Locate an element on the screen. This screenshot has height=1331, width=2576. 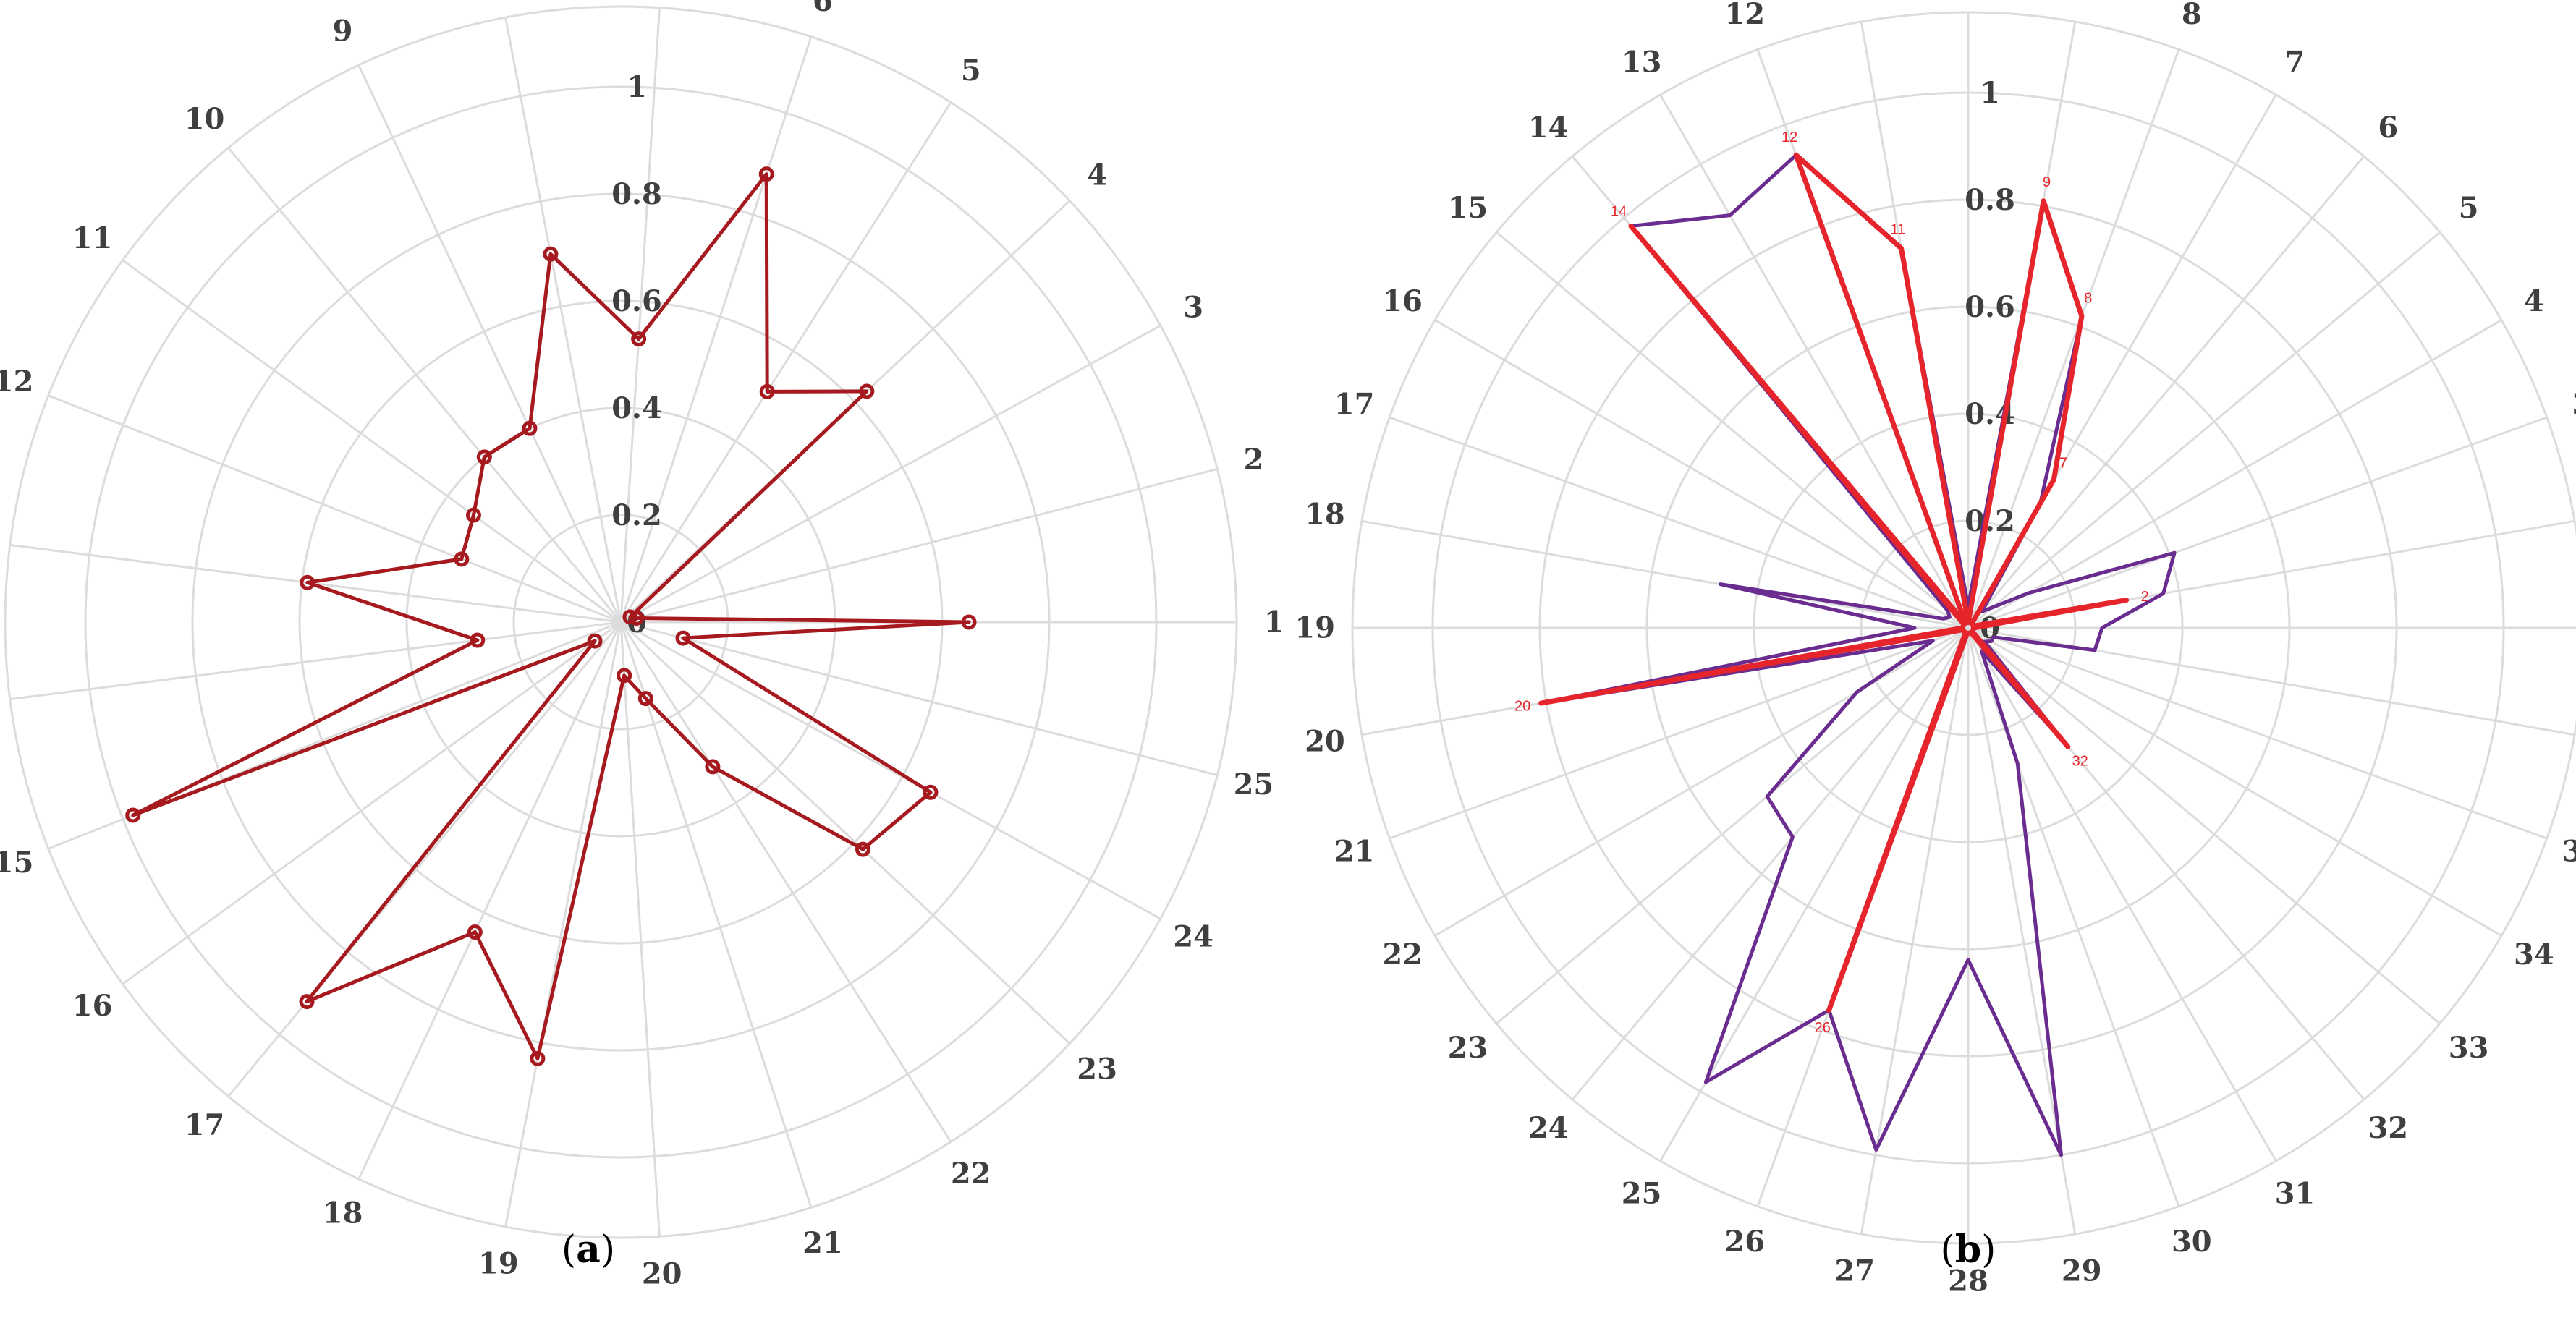
a-category-label-1: 1 is located at coordinates (1274, 622).